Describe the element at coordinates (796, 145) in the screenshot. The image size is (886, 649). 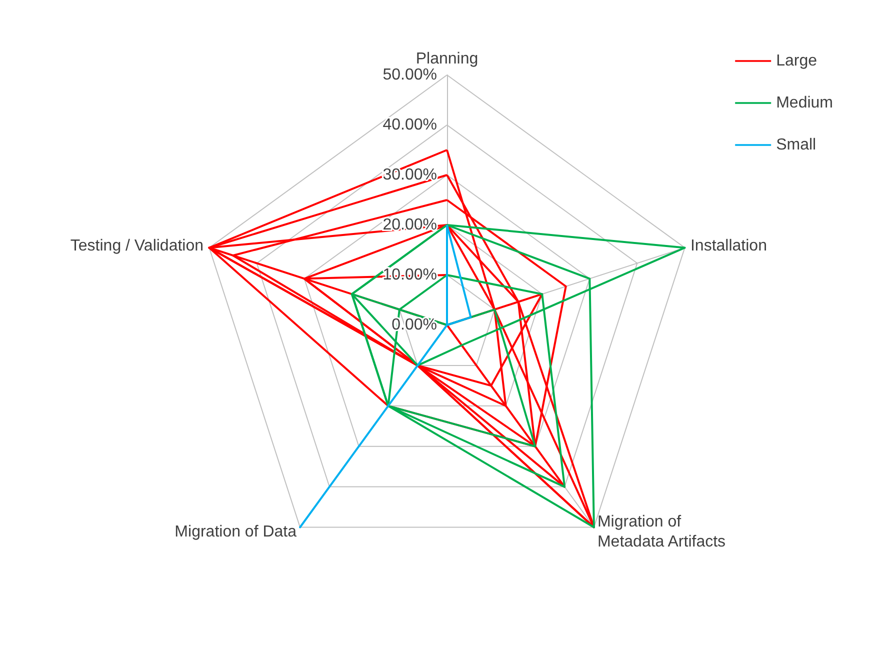
I see `legend-label: Small` at that location.